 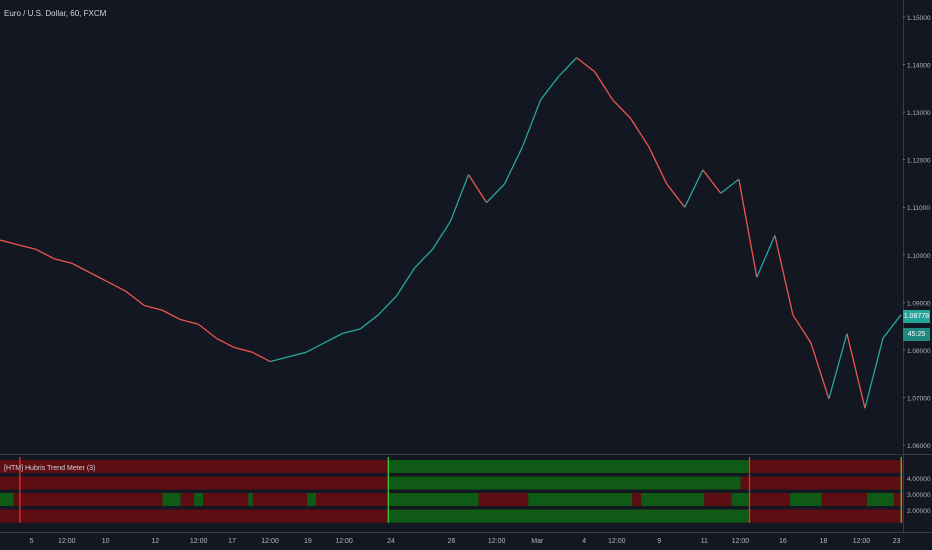 What do you see at coordinates (919, 161) in the screenshot?
I see `price-axis-label: 1.12000` at bounding box center [919, 161].